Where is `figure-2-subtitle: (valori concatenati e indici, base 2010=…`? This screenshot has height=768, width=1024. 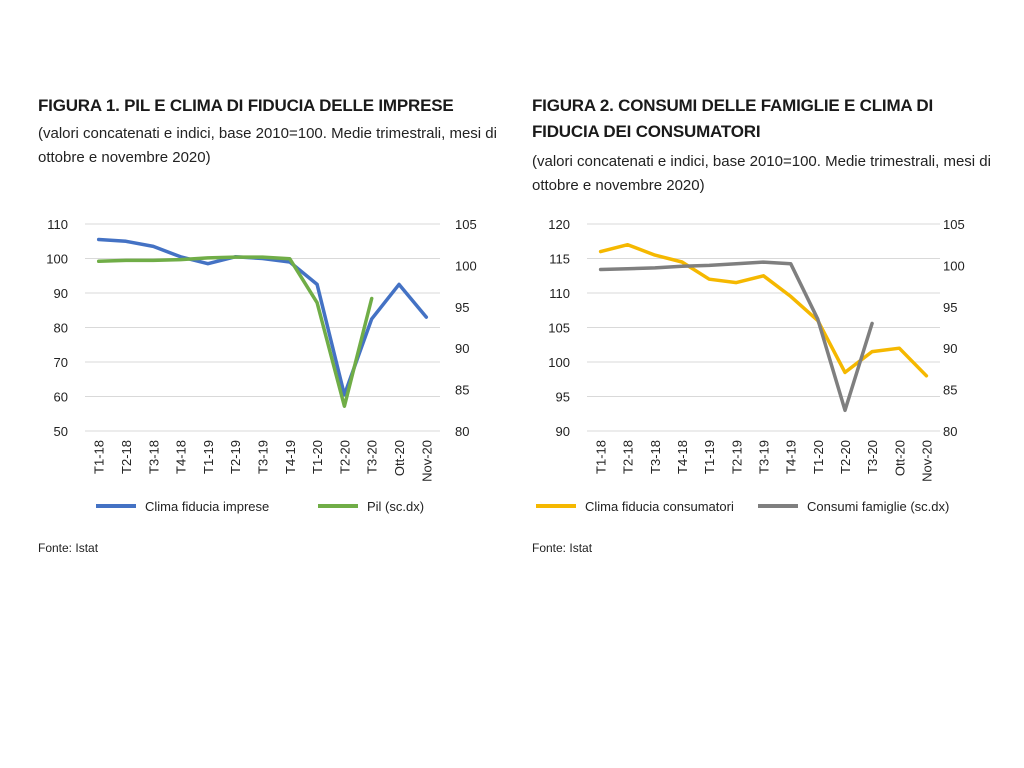 figure-2-subtitle: (valori concatenati e indici, base 2010=… is located at coordinates (761, 173).